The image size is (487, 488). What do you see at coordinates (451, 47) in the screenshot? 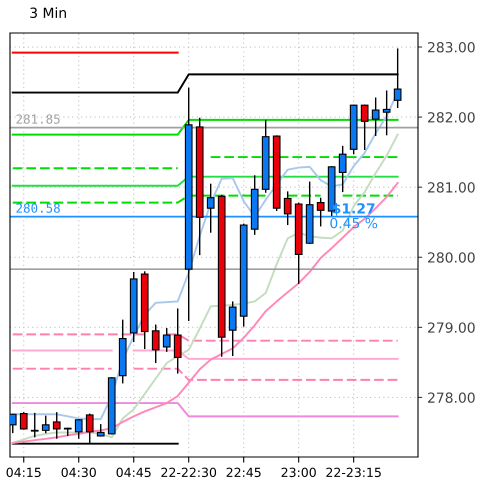
I see `y-tick-label: 283.00` at bounding box center [451, 47].